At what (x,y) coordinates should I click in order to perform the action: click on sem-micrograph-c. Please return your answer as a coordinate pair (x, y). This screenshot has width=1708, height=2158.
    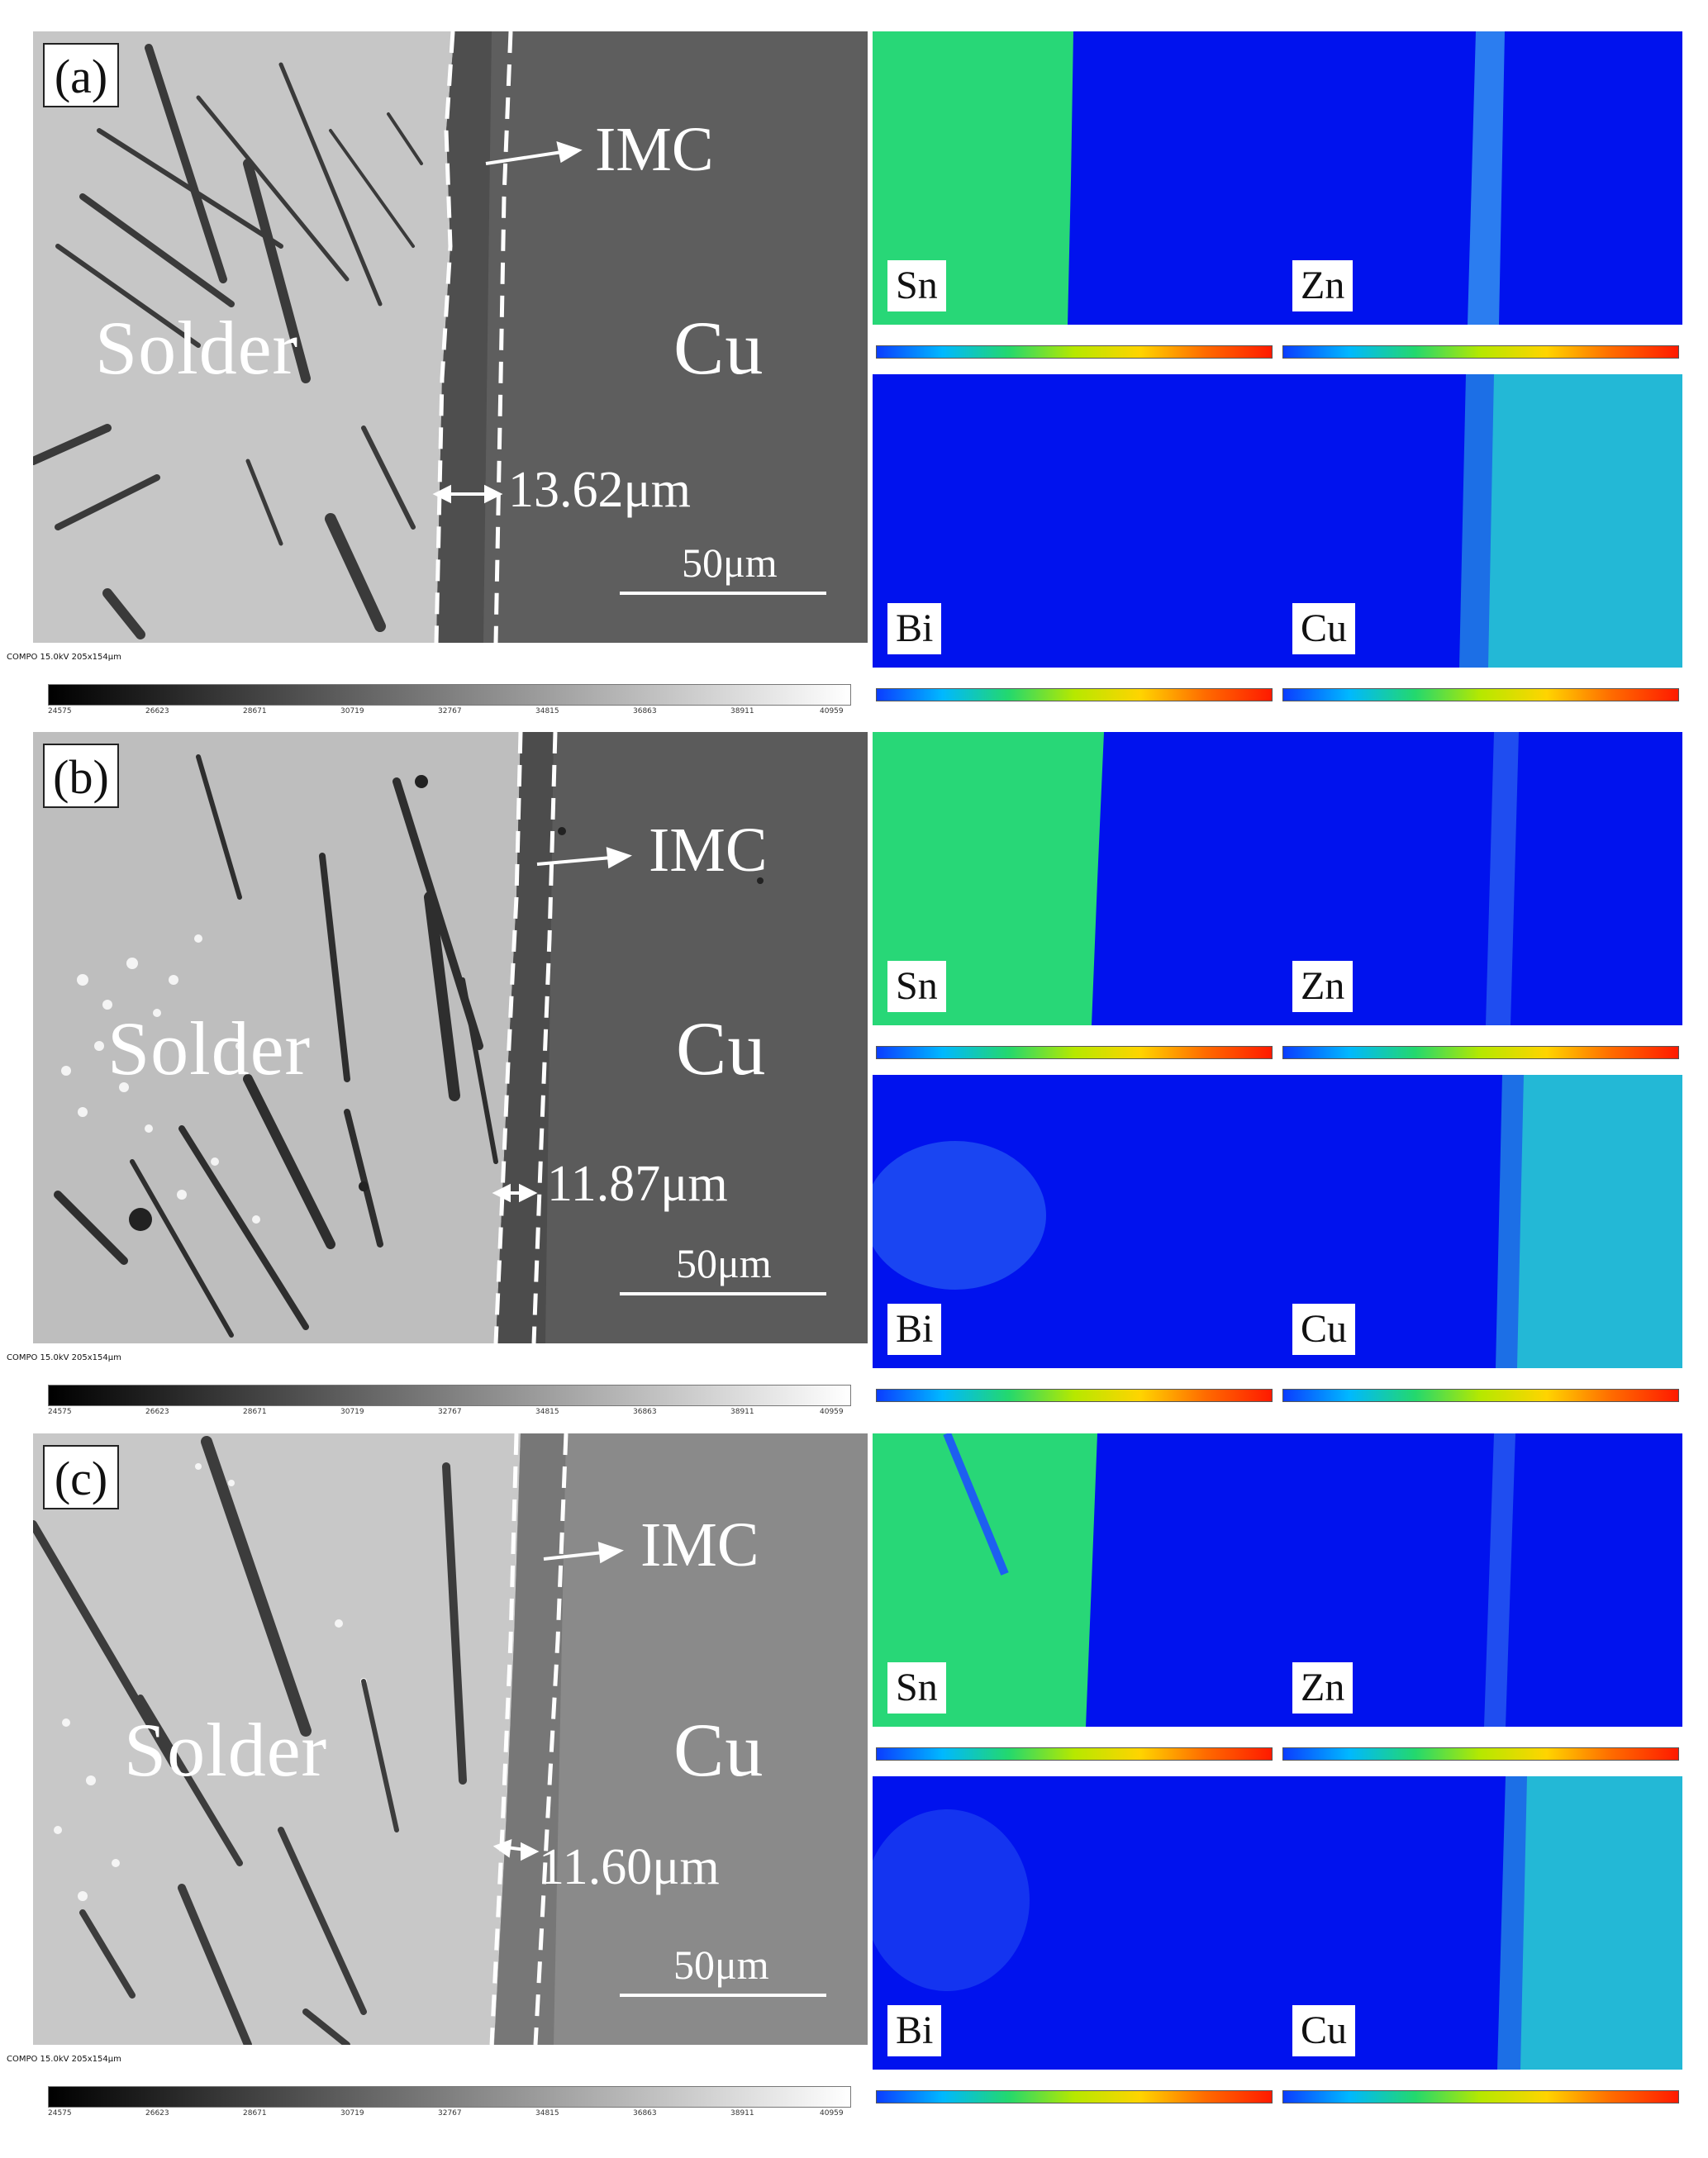
    Looking at the image, I should click on (450, 1739).